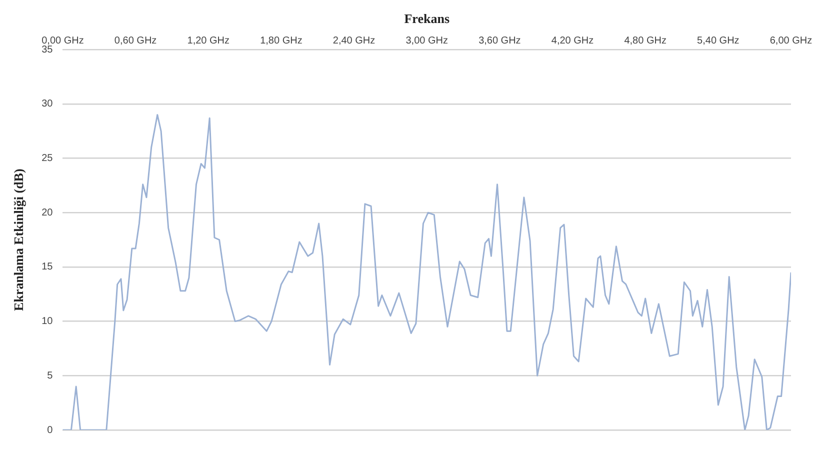 The height and width of the screenshot is (450, 821). What do you see at coordinates (50, 376) in the screenshot?
I see `y-tick-label: 5` at bounding box center [50, 376].